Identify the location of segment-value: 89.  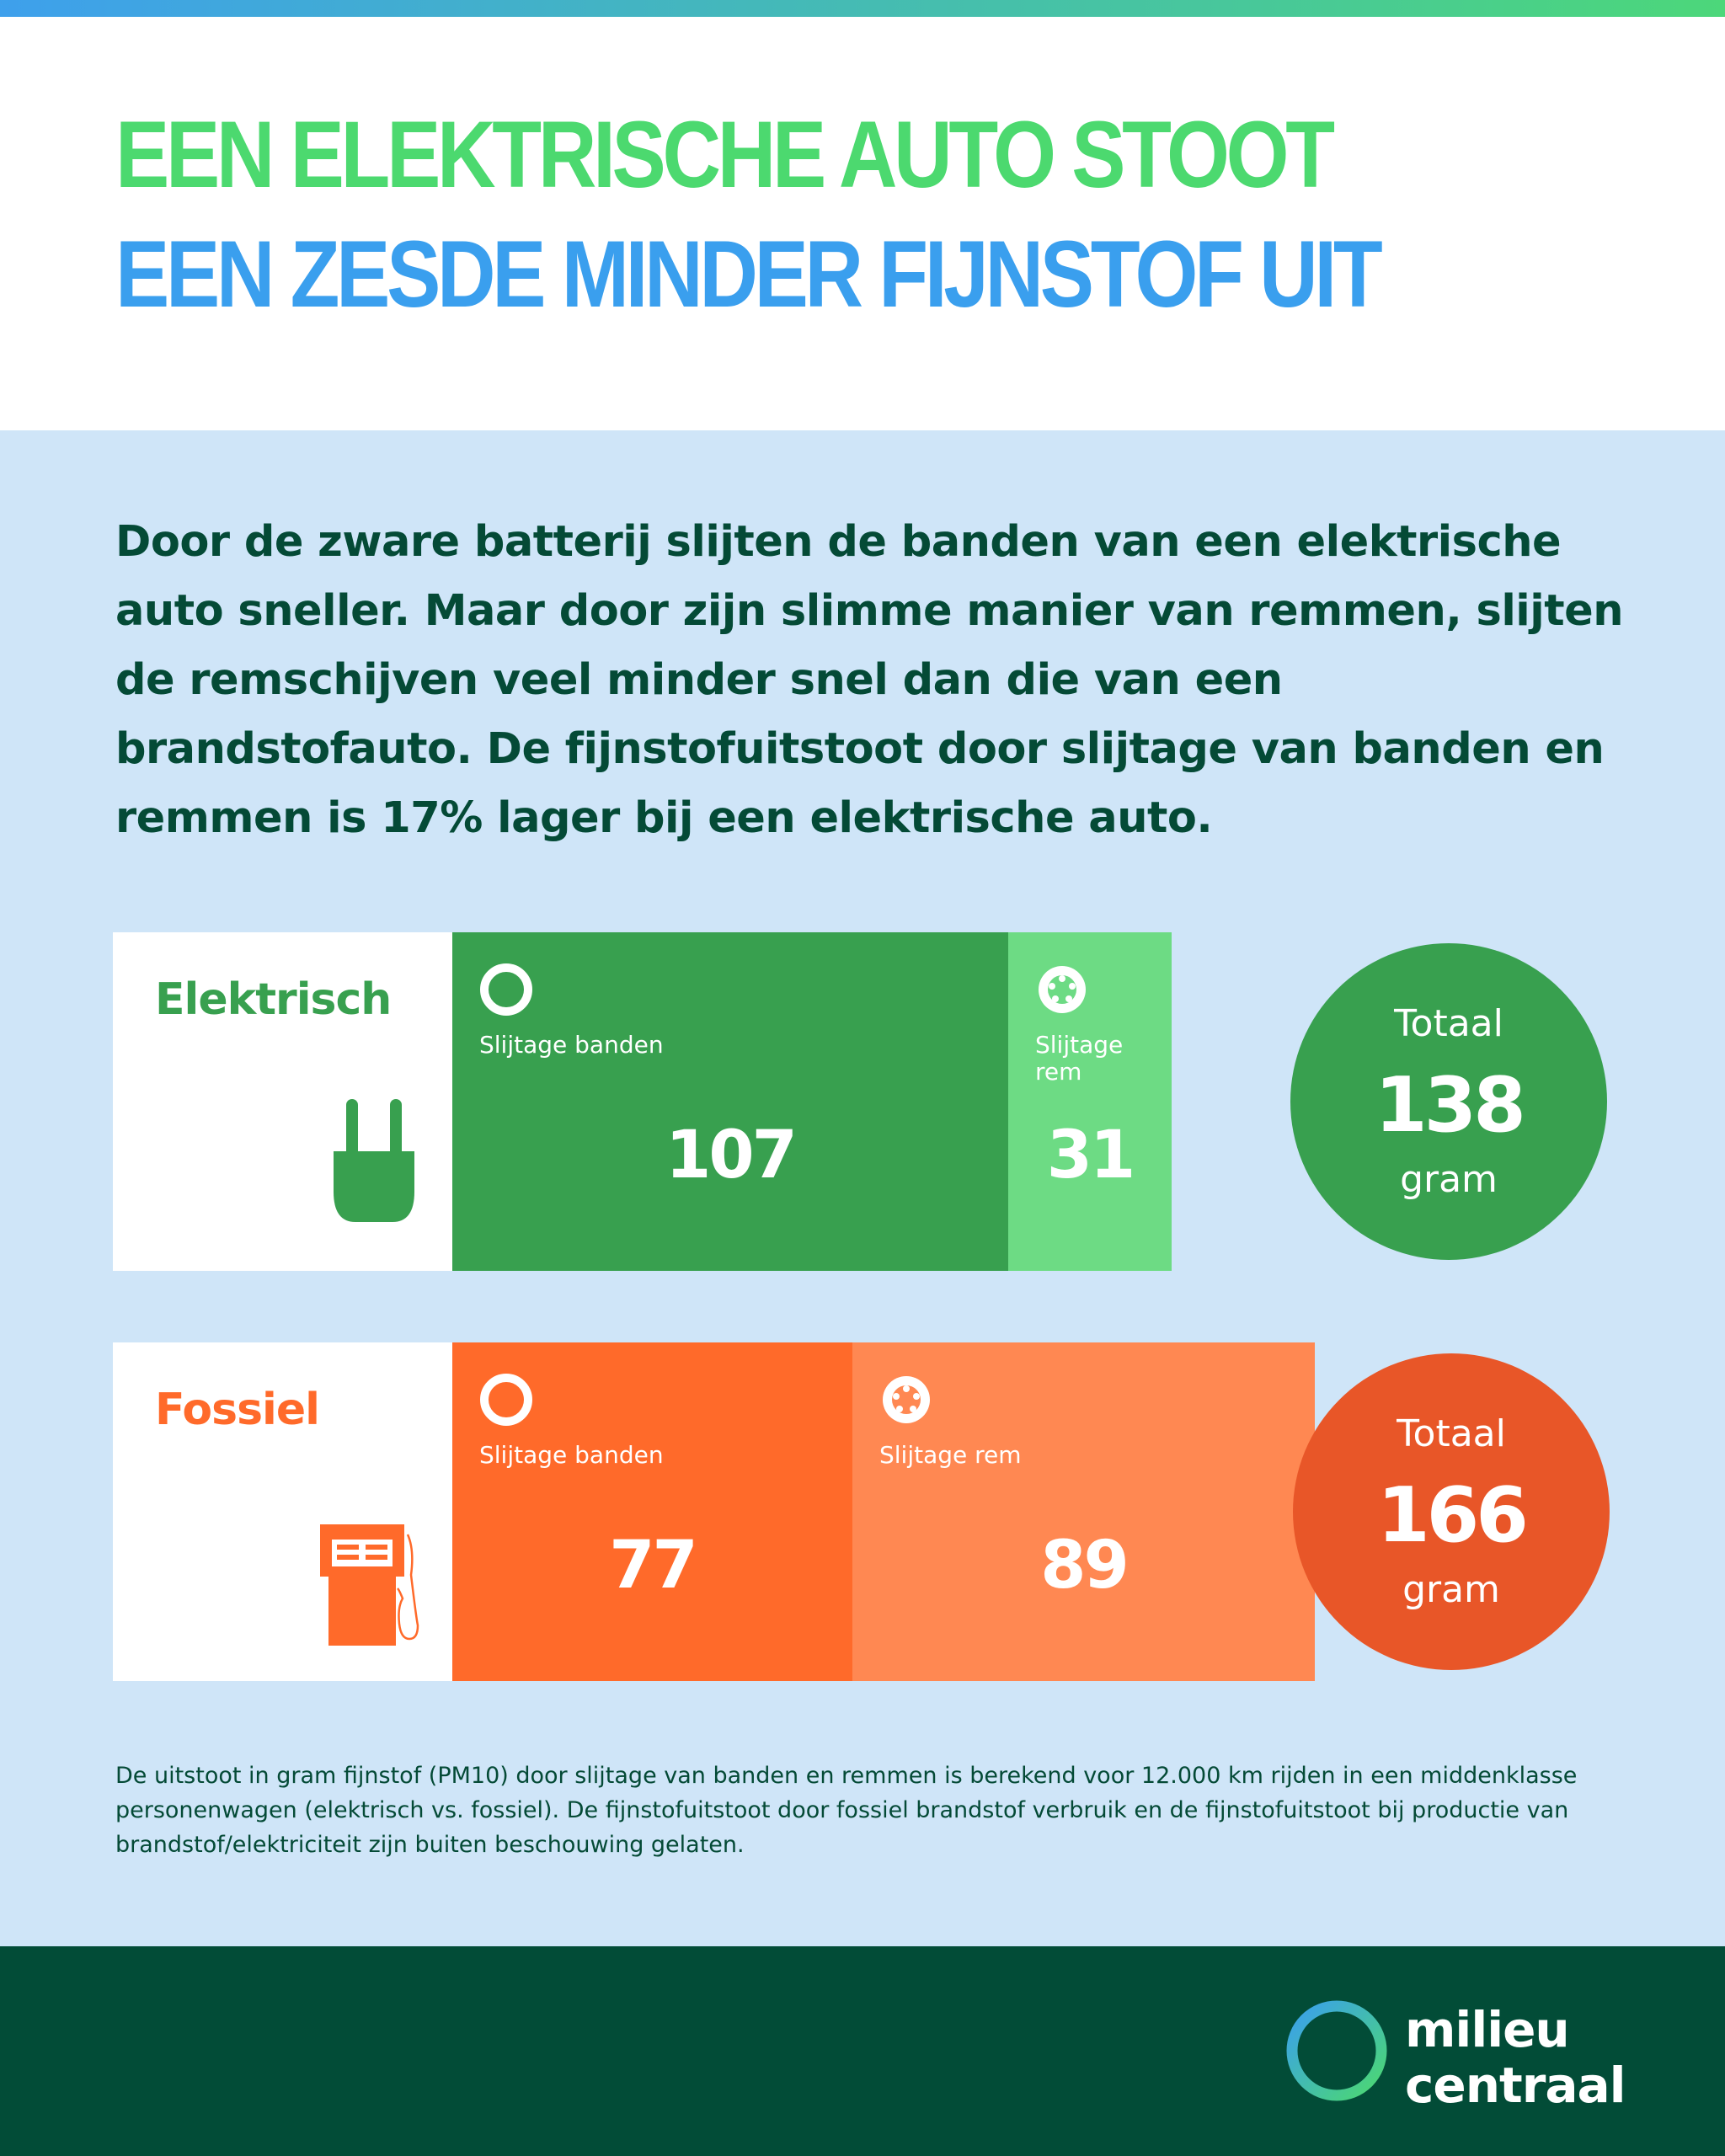
(1085, 1566).